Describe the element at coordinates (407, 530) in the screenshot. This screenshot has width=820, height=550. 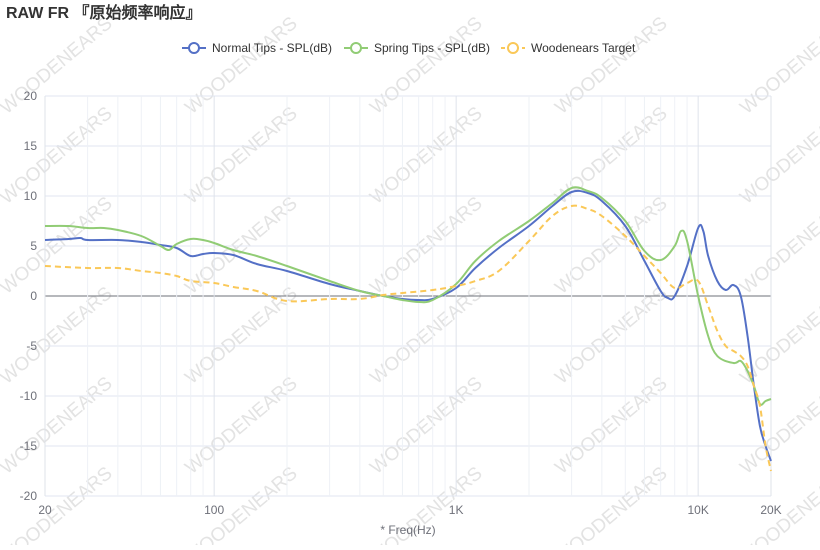
I see `x-axis-label: * Freq(Hz)` at that location.